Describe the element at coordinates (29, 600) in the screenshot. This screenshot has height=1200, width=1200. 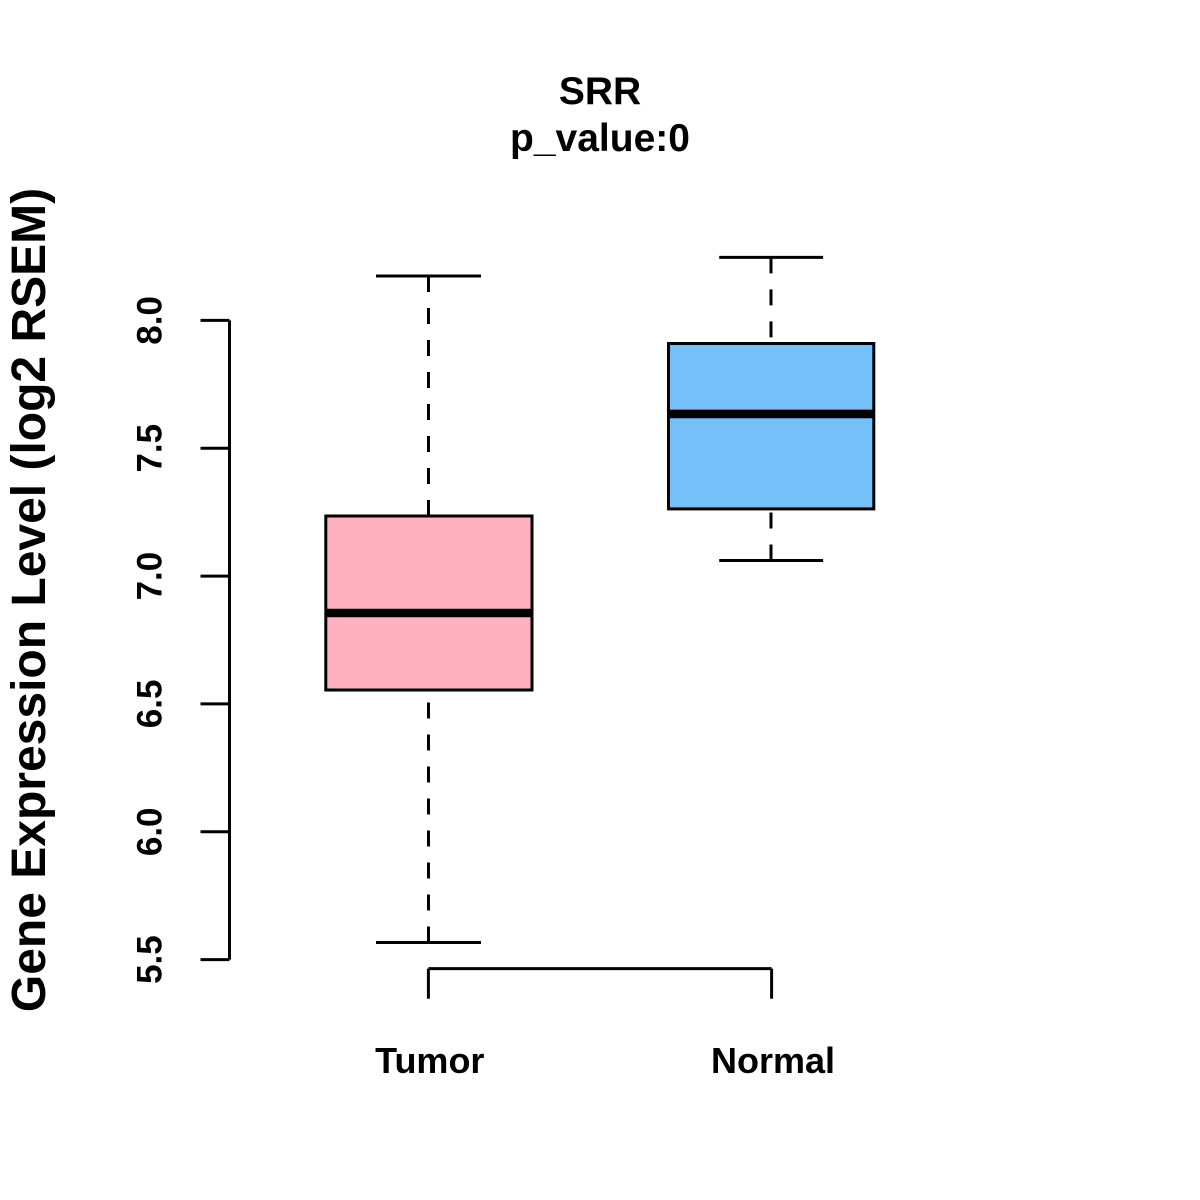
I see `svg-text:Gene Expression Level (log2 RS: Gene Expression Level (log2 RSEM)` at that location.